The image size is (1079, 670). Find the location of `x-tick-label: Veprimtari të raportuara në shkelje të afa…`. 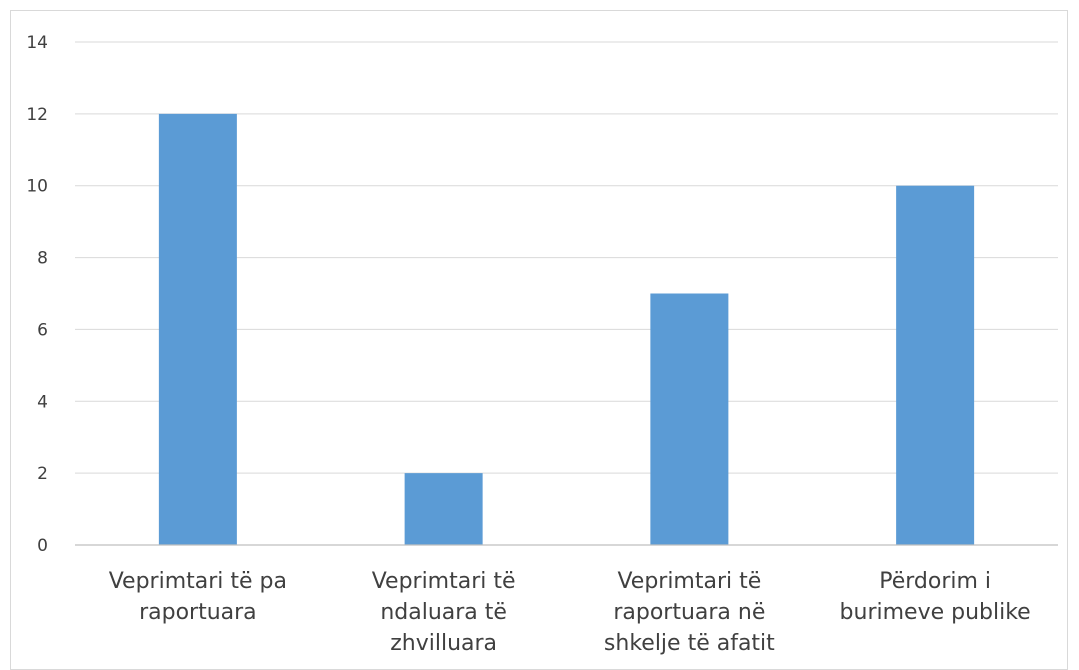

x-tick-label: Veprimtari të raportuara në shkelje të afa… is located at coordinates (689, 612).